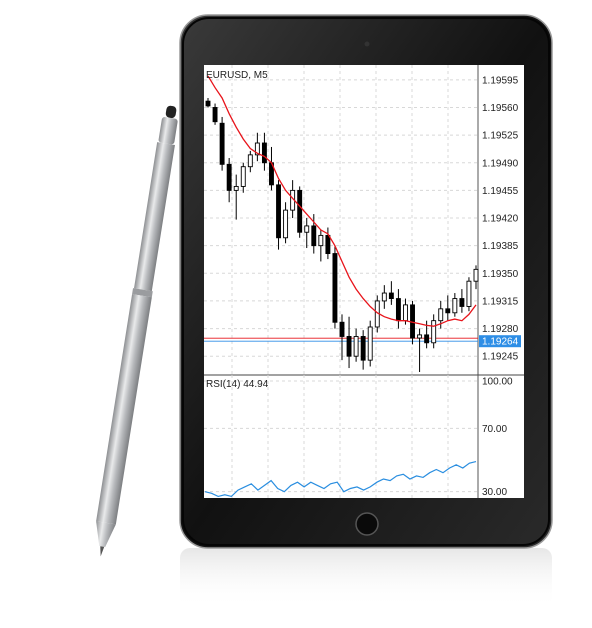 The image size is (592, 628). What do you see at coordinates (494, 492) in the screenshot?
I see `rsi-tick-label: 30.00` at bounding box center [494, 492].